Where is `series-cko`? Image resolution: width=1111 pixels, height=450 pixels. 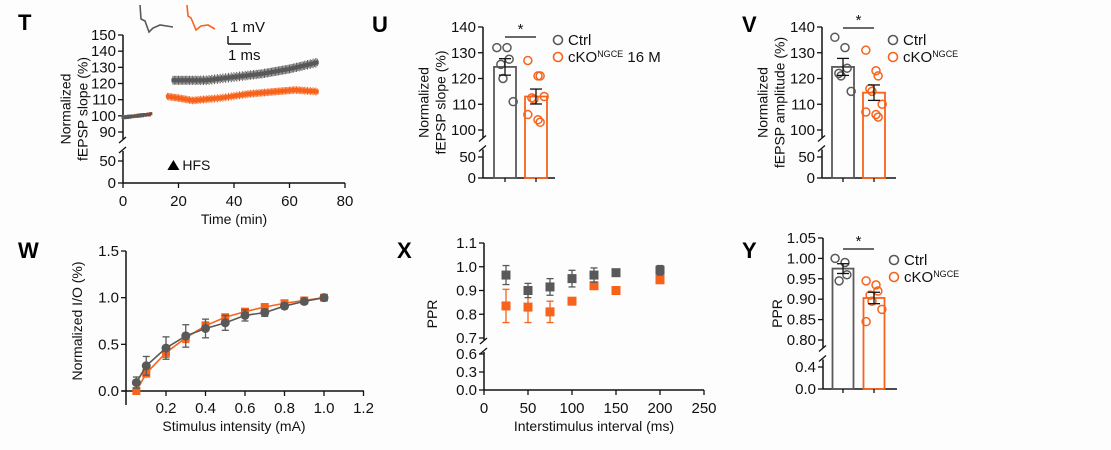 series-cko is located at coordinates (583, 299).